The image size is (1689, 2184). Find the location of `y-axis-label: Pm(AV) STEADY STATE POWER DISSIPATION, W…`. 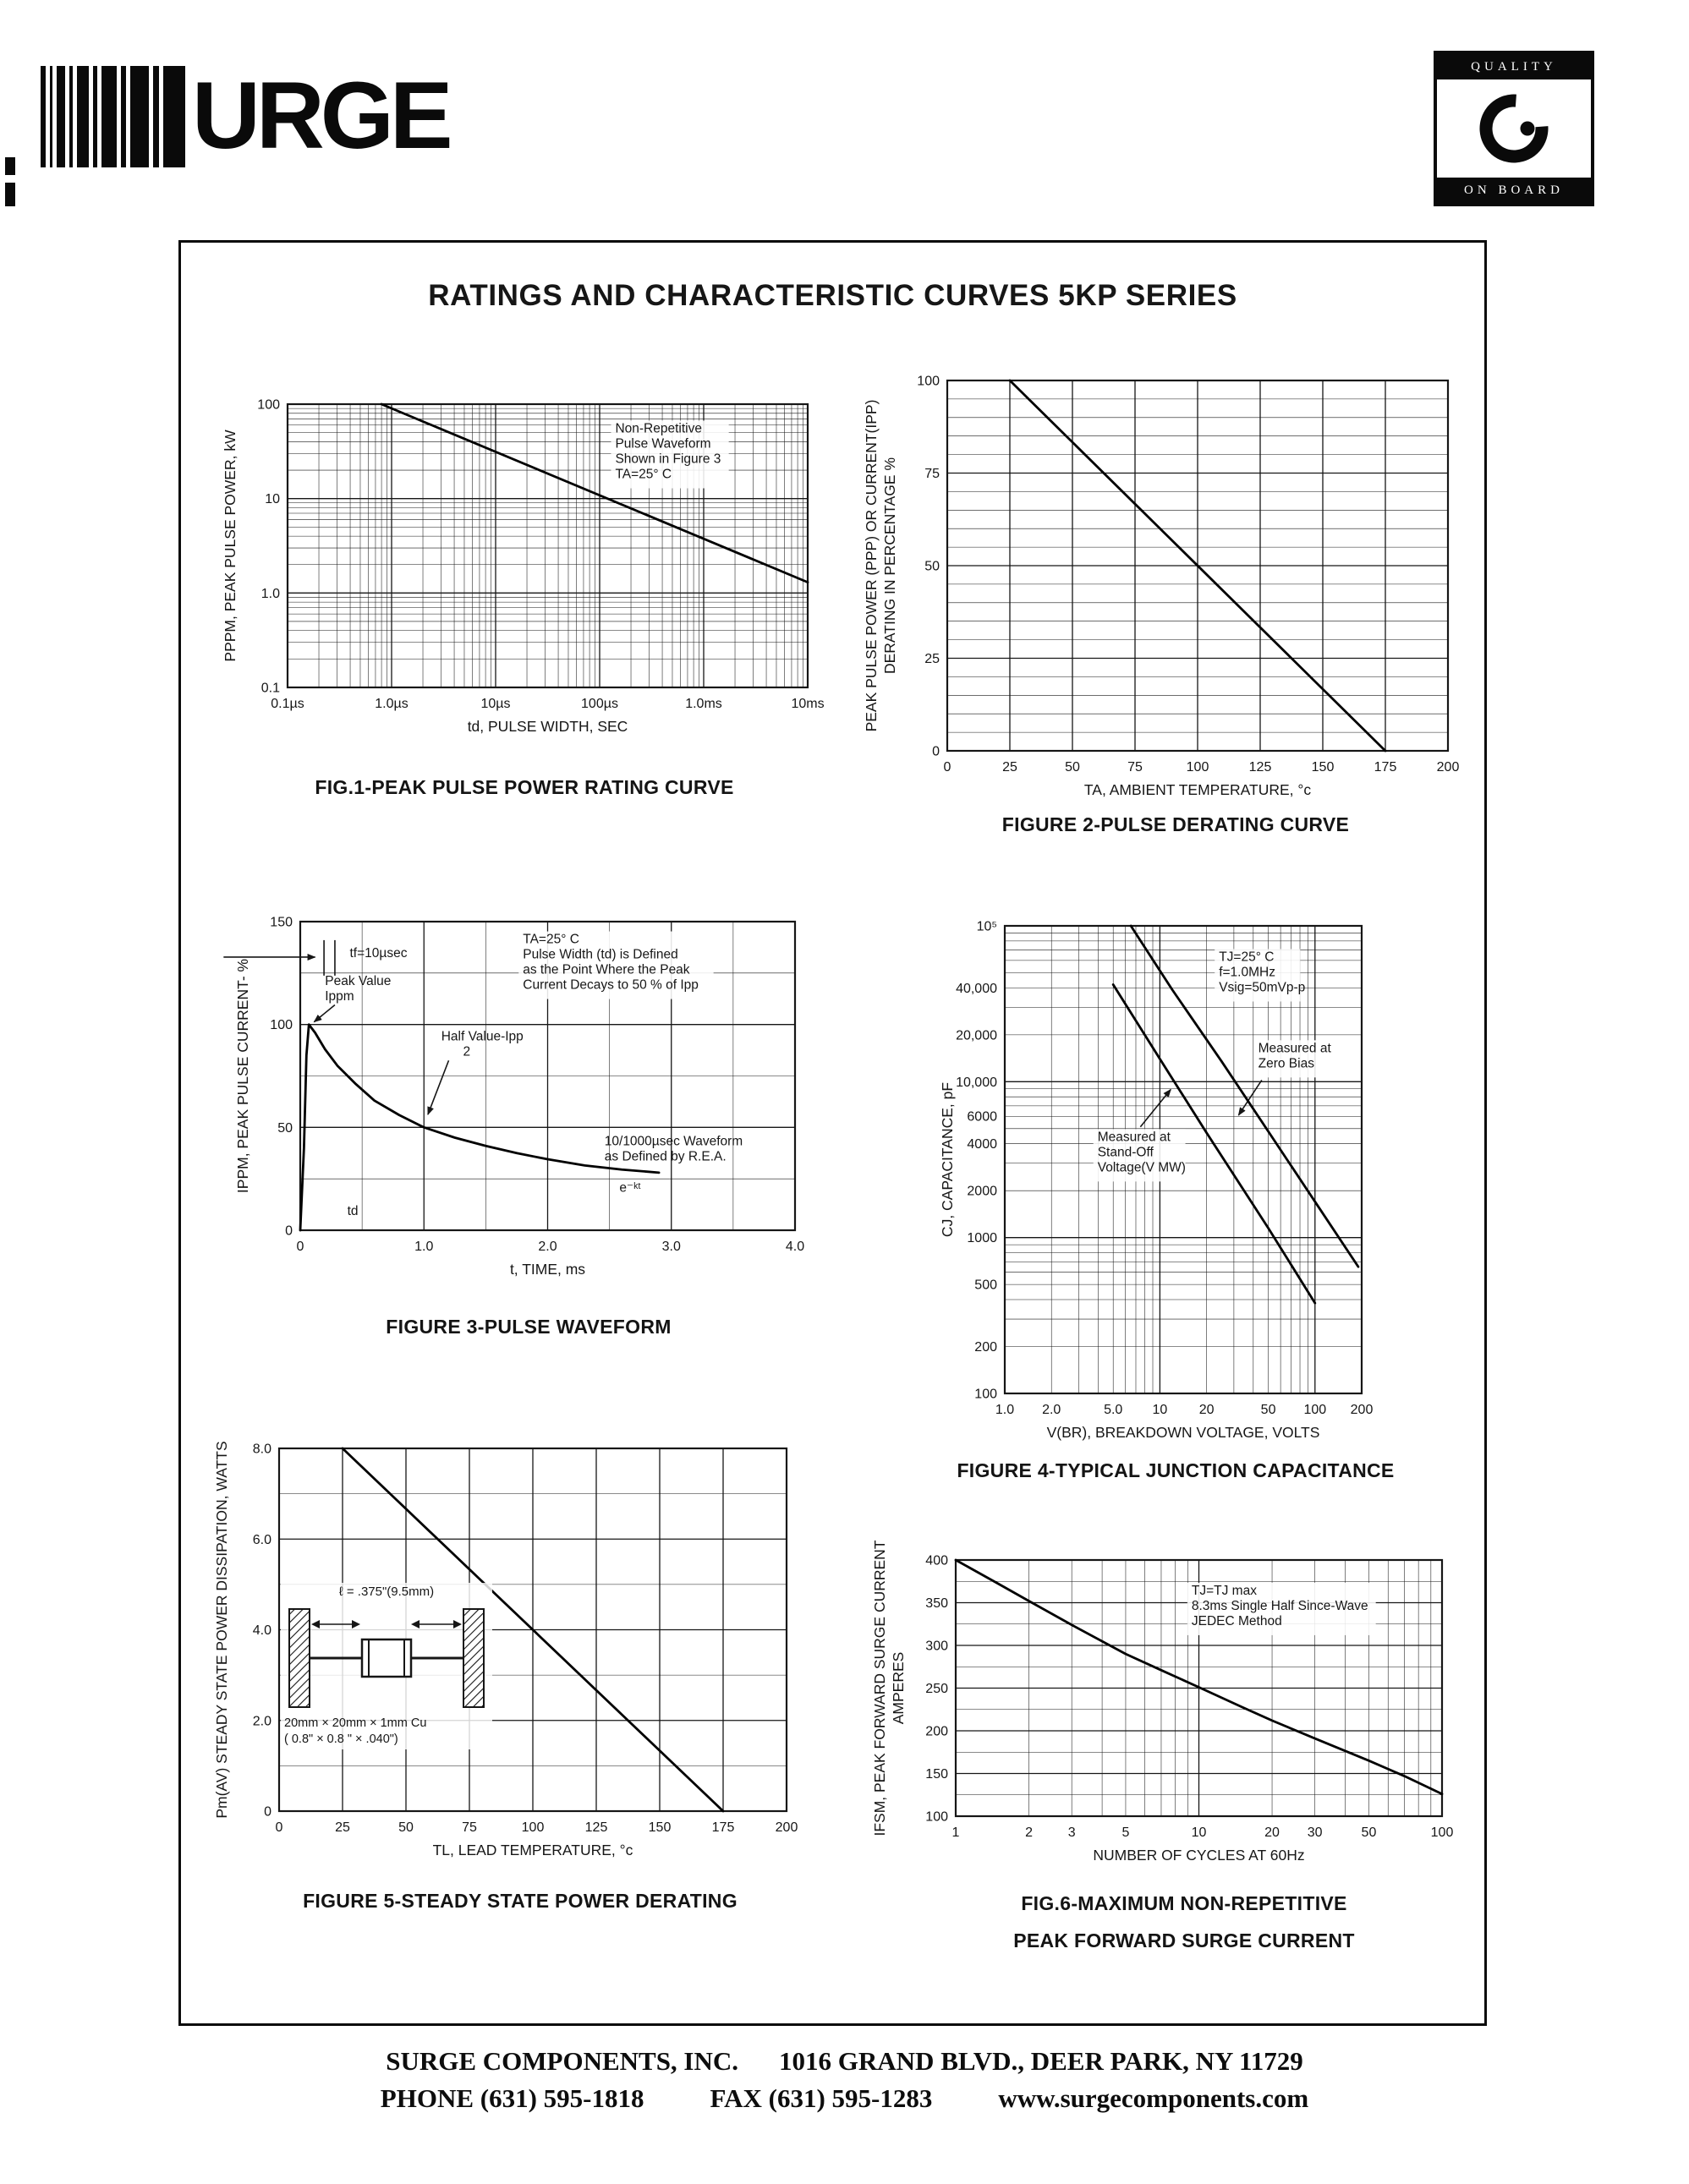

y-axis-label: Pm(AV) STEADY STATE POWER DISSIPATION, W… is located at coordinates (222, 1630).